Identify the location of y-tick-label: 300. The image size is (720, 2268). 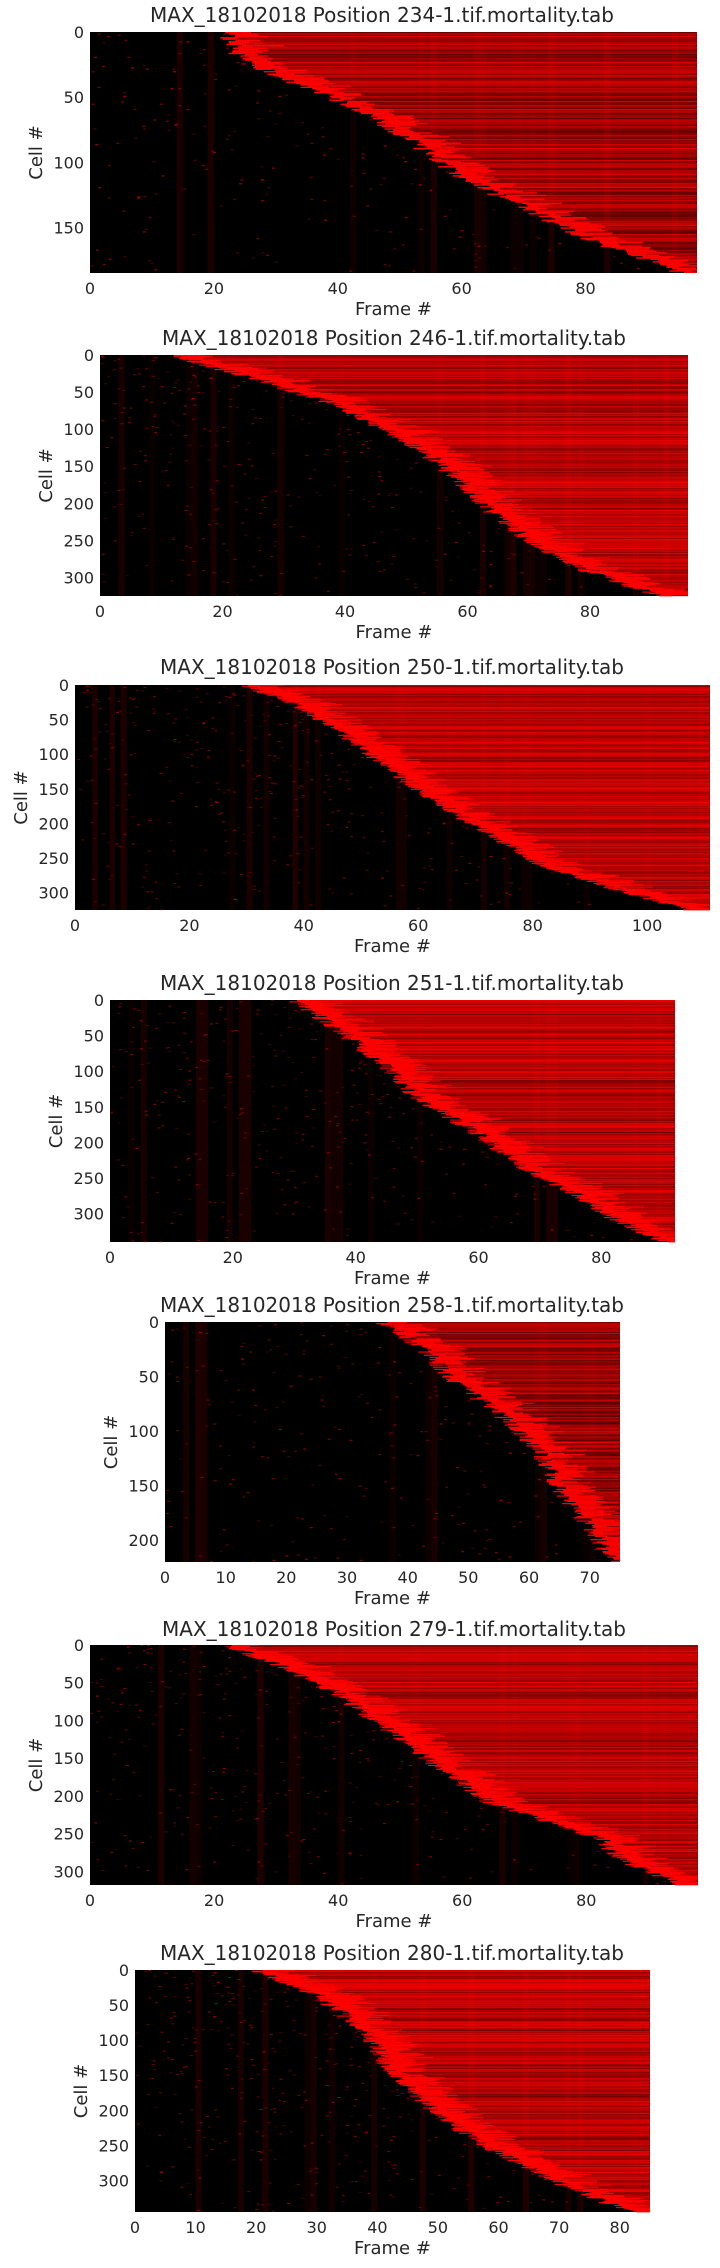
(53, 893).